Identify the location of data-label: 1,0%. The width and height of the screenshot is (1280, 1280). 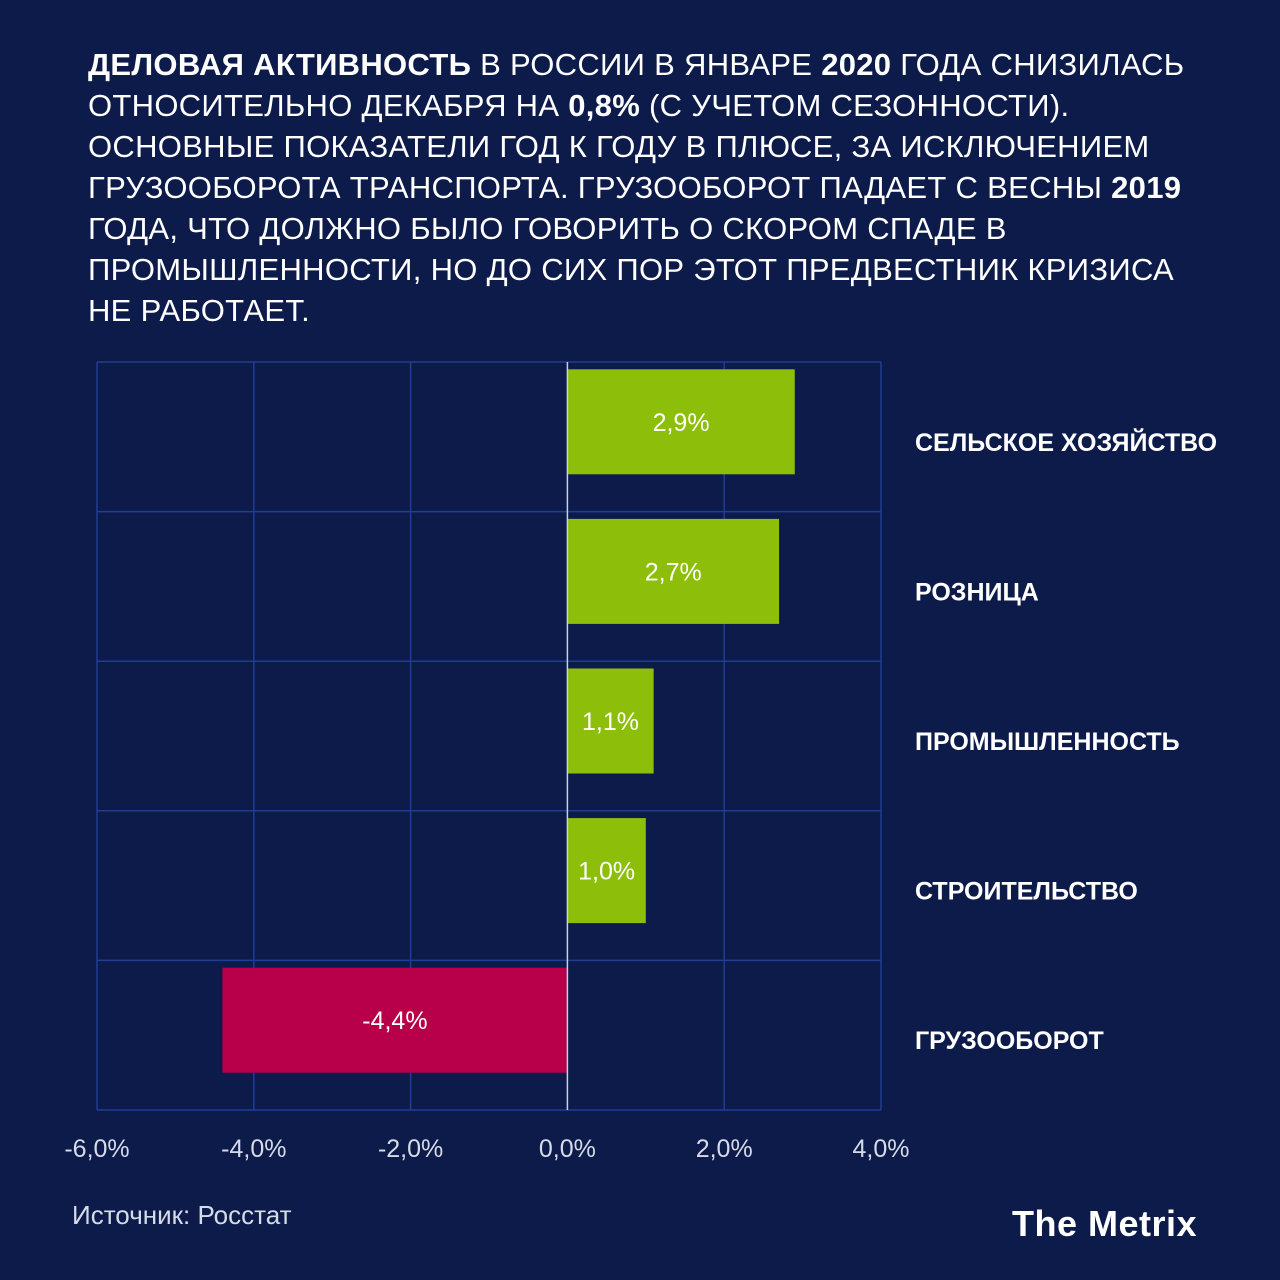
(606, 872).